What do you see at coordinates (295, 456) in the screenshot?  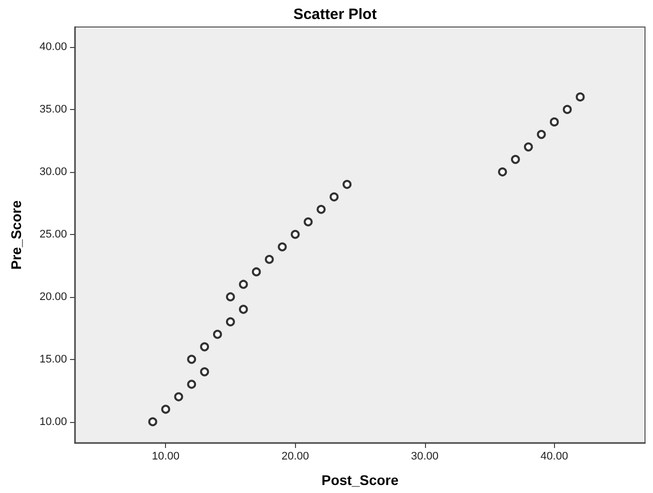 I see `x-tick-label: 20.00` at bounding box center [295, 456].